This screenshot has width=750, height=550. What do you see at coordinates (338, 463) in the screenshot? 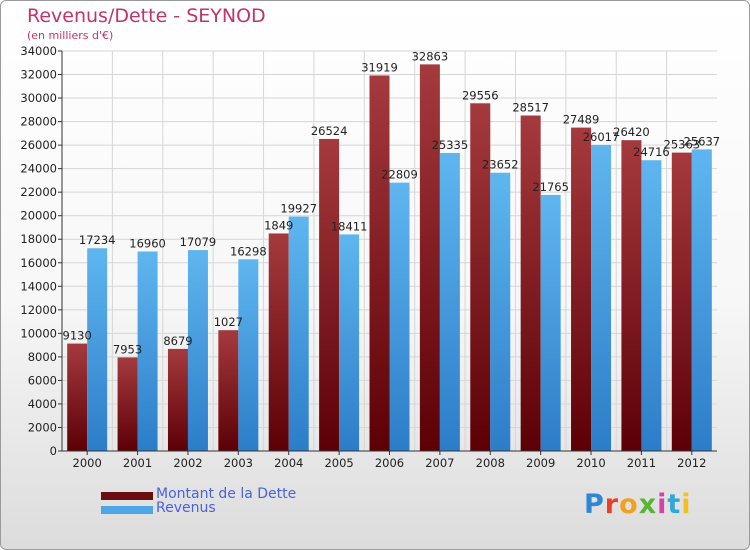
I see `x-tick-label: 2005` at bounding box center [338, 463].